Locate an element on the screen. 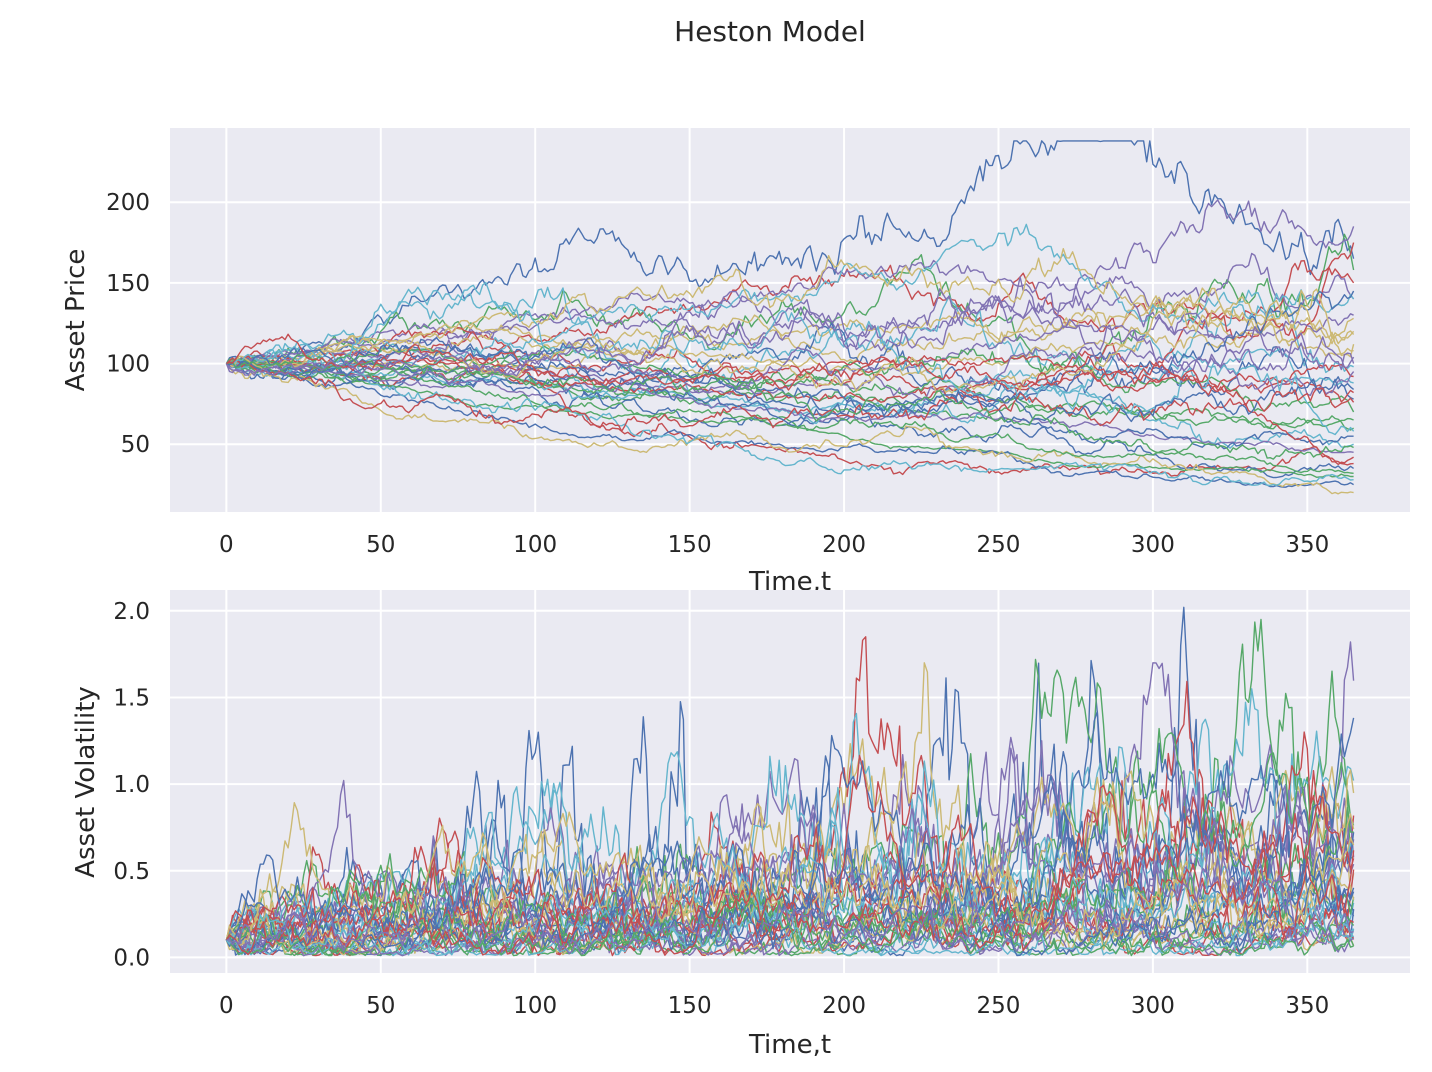  y-tick-label: 50 is located at coordinates (135, 445).